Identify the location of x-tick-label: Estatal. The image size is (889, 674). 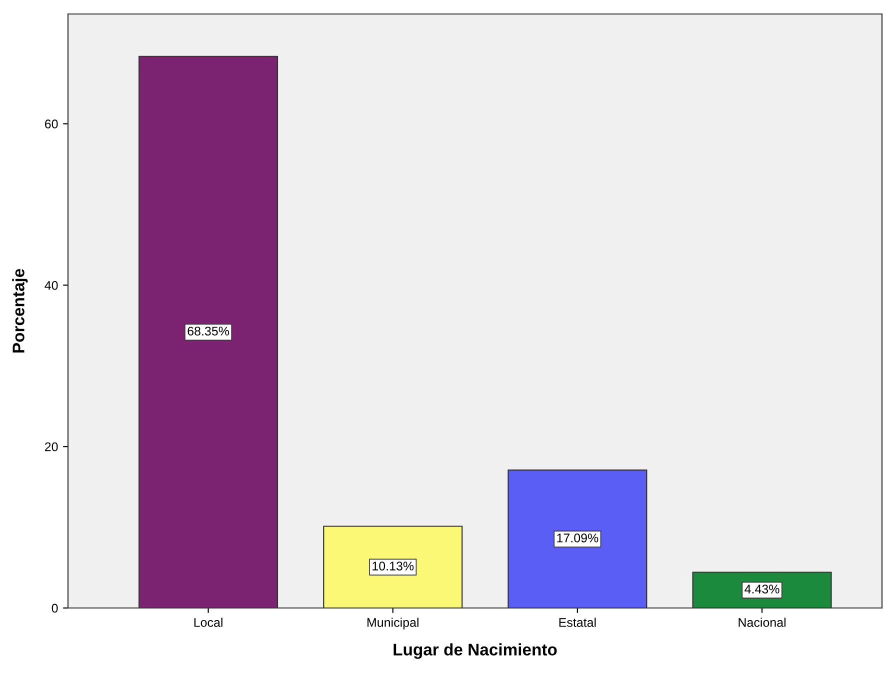
(577, 622).